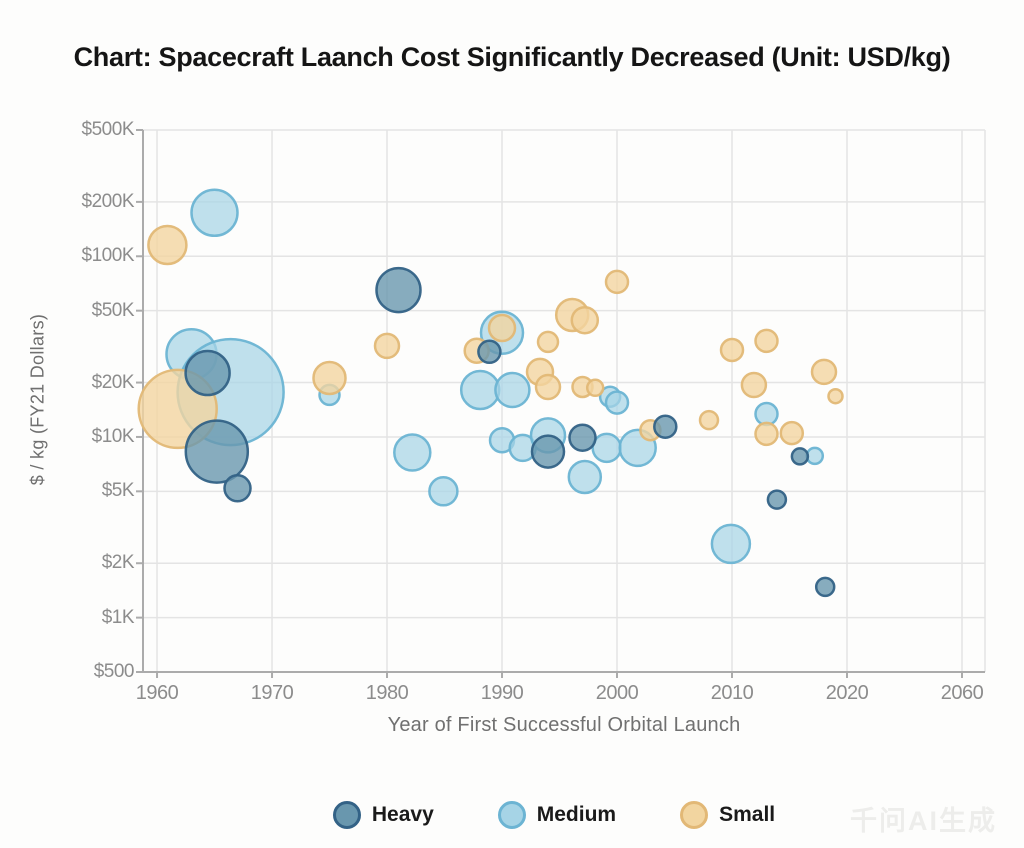 This screenshot has width=1024, height=848. I want to click on x-tick-label: 1960, so click(157, 693).